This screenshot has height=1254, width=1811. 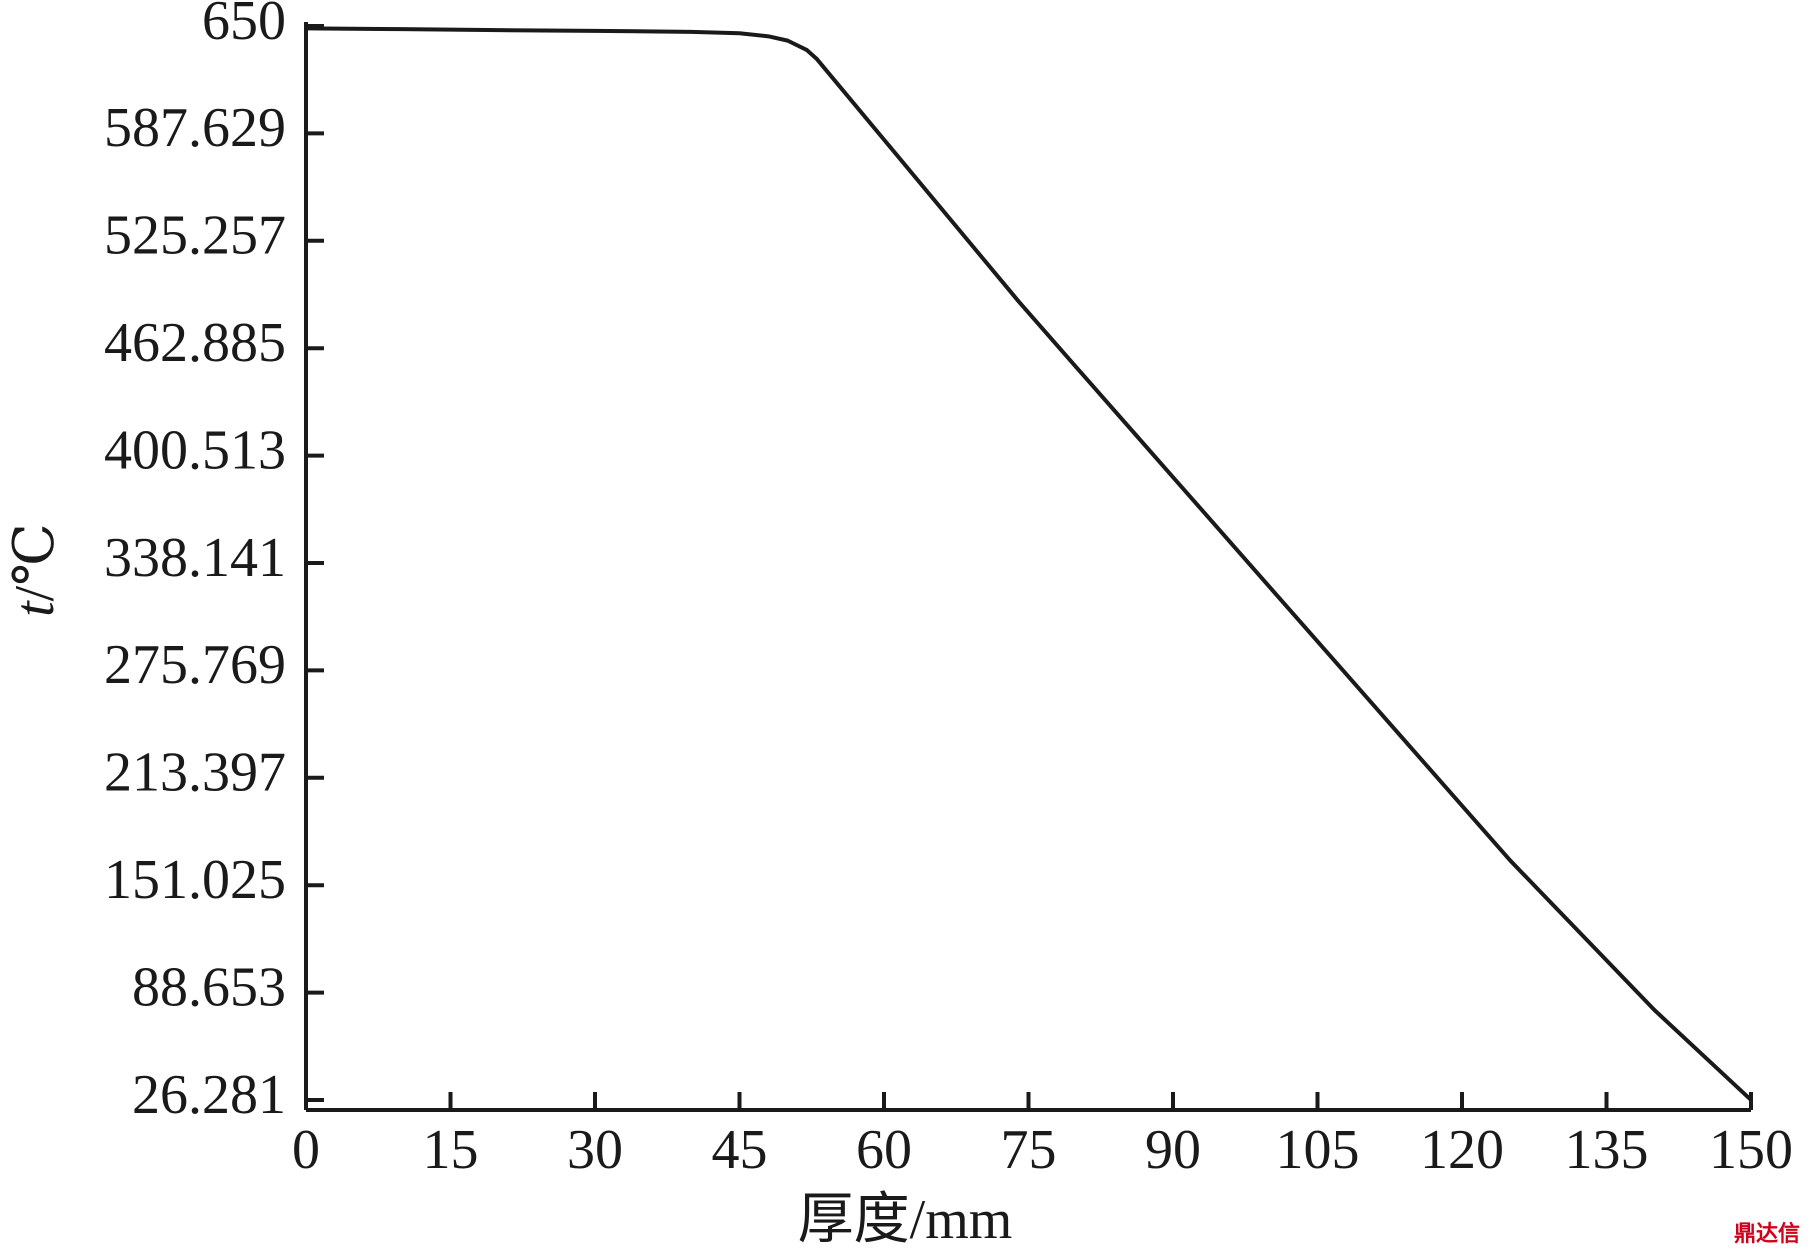 What do you see at coordinates (195, 343) in the screenshot?
I see `y-tick-label: 462.885` at bounding box center [195, 343].